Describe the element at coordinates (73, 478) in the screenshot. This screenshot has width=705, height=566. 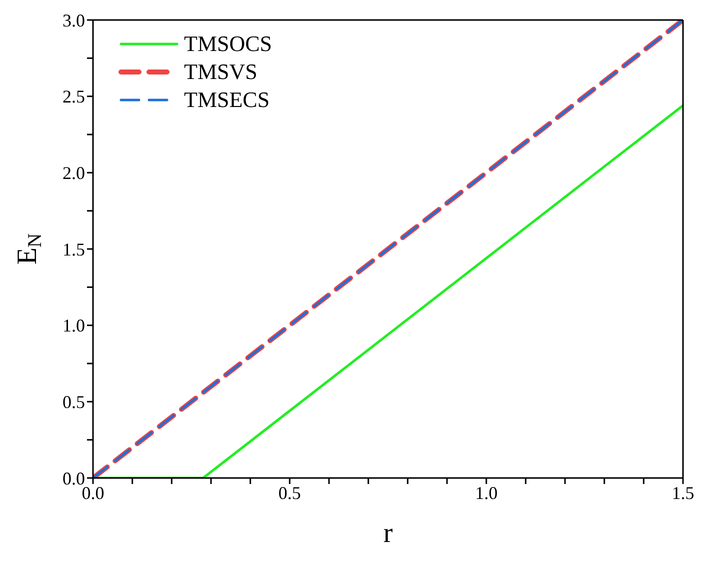
I see `y-tick-label: 0.0` at that location.